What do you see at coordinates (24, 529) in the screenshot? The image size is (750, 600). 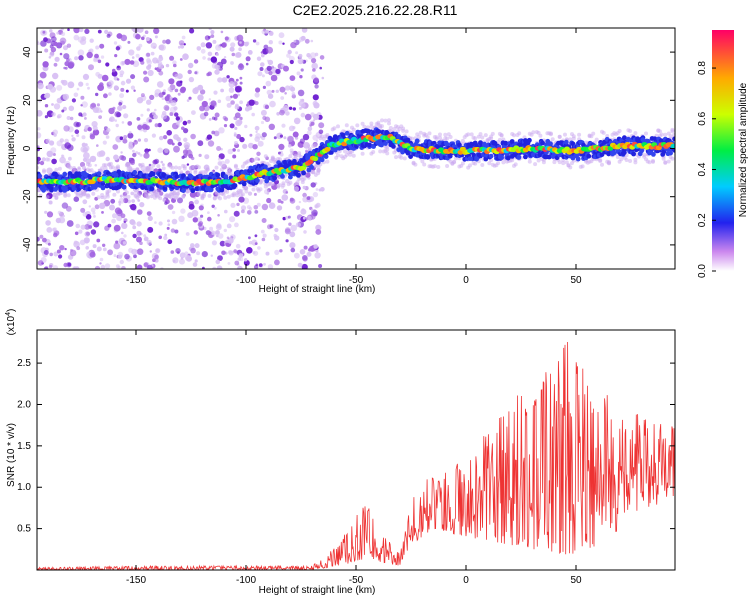 I see `y-tick-label: 0.5` at bounding box center [24, 529].